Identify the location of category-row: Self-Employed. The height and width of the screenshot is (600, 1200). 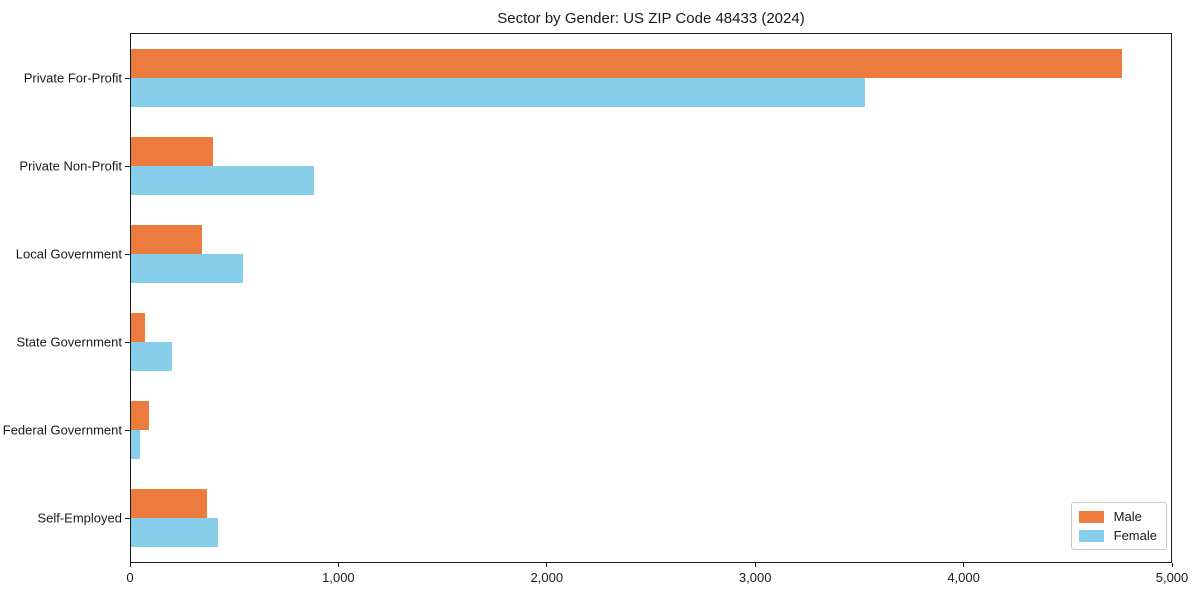
(604, 518).